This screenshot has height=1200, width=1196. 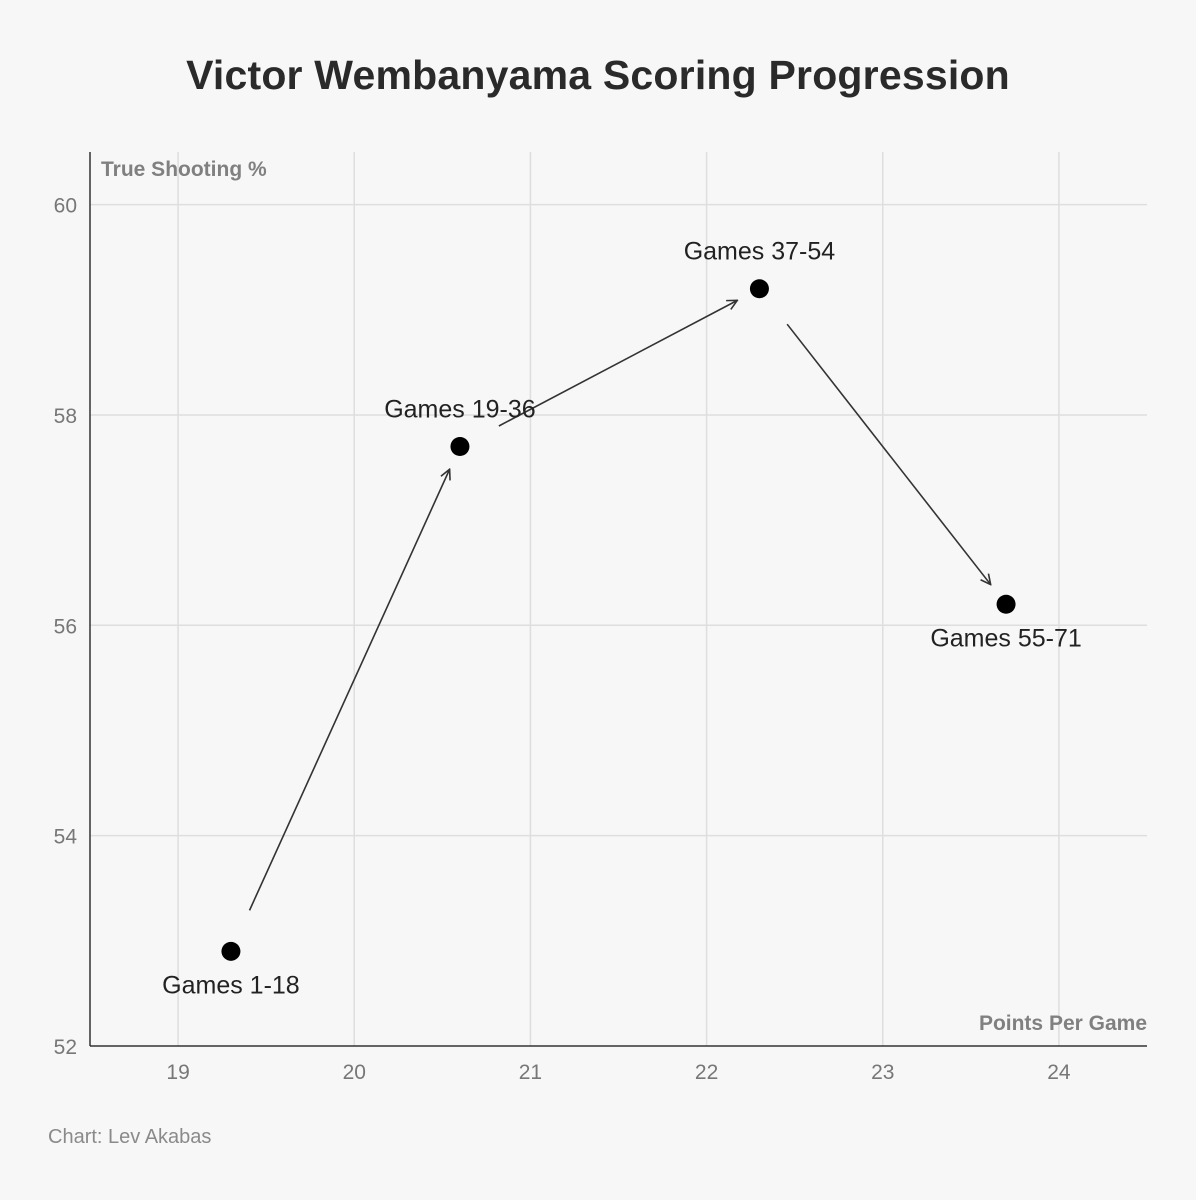 I want to click on x-tick-label: 21, so click(x=530, y=1072).